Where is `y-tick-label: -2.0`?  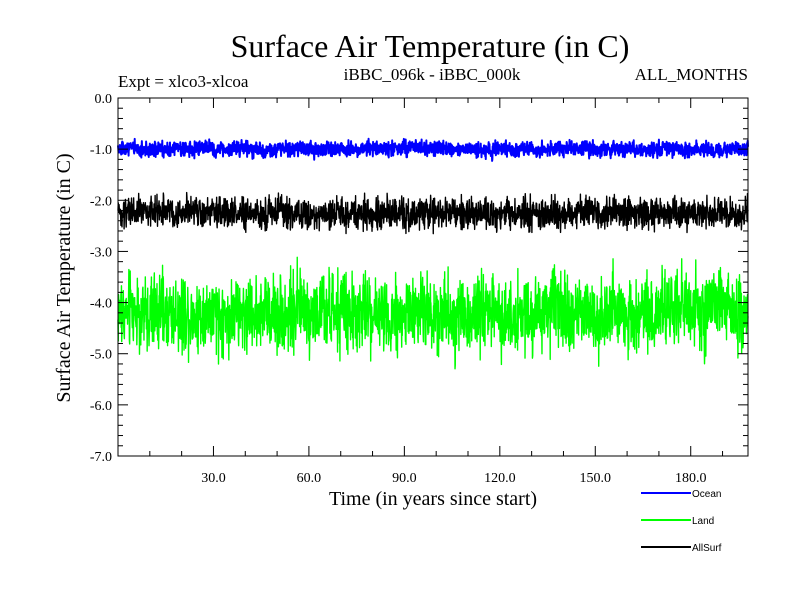 y-tick-label: -2.0 is located at coordinates (101, 201).